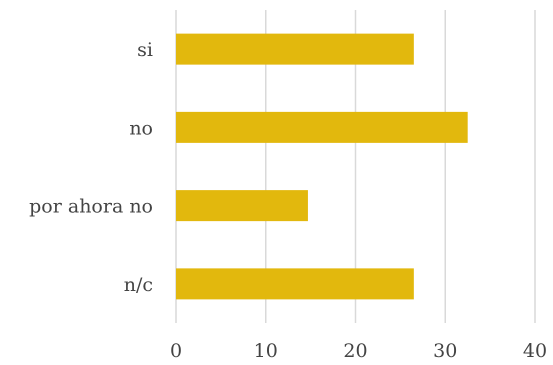 This screenshot has width=553, height=365. What do you see at coordinates (242, 206) in the screenshot?
I see `bar-por-ahora-no` at bounding box center [242, 206].